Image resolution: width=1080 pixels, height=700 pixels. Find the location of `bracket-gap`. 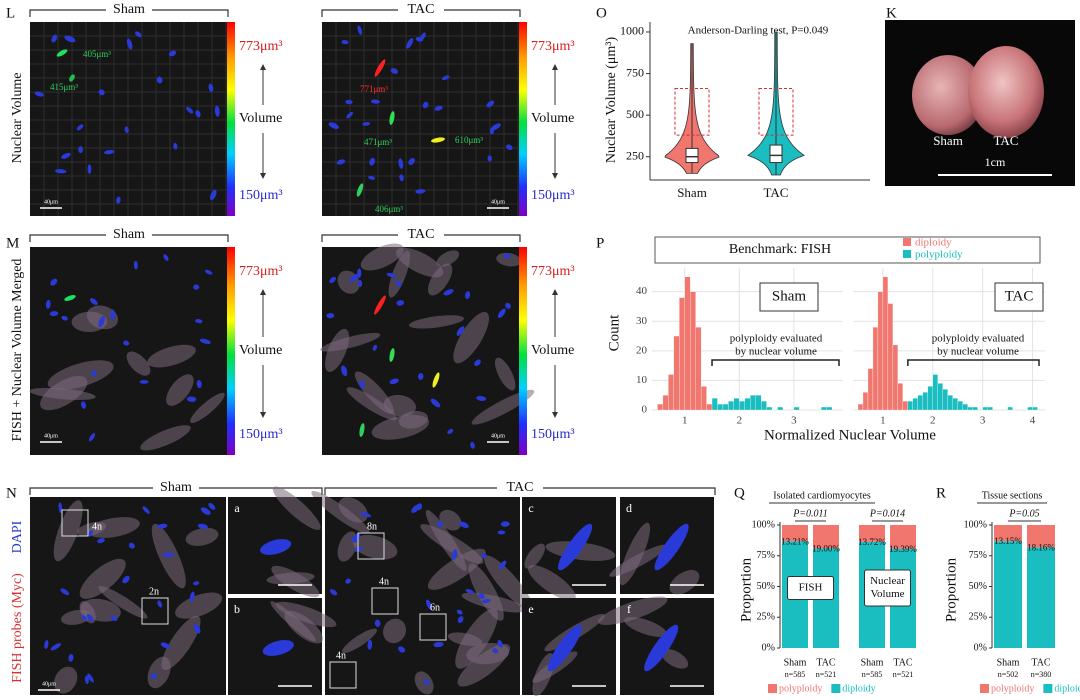

bracket-gap is located at coordinates (129, 235).